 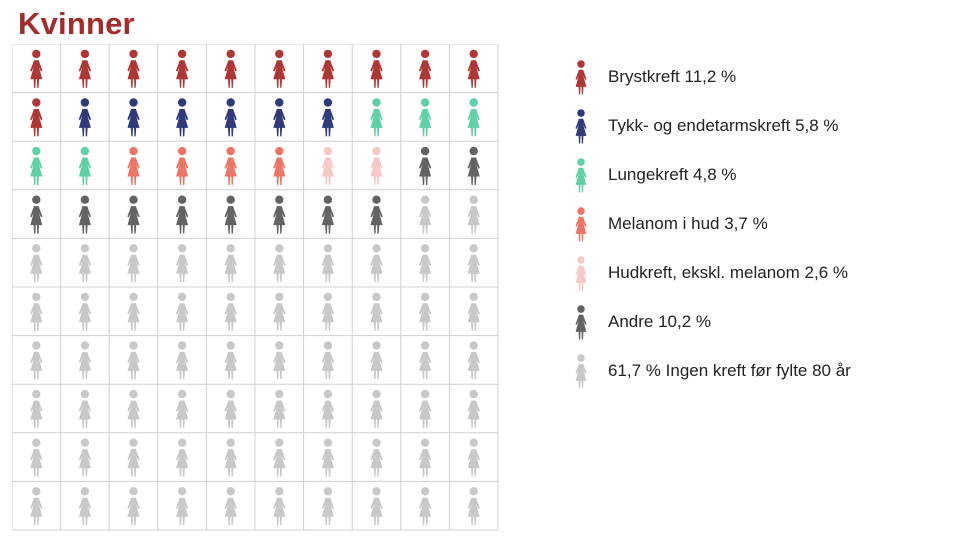 What do you see at coordinates (710, 125) in the screenshot?
I see `legend-item-tykk-og-endetarmskreft: Tykk- og endetarmskreft 5,8 %` at bounding box center [710, 125].